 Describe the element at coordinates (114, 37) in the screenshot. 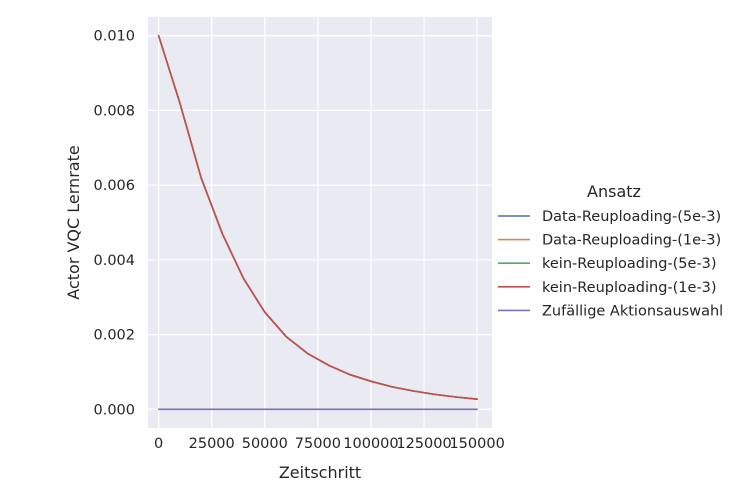

I see `y-tick-label: 0.010` at that location.